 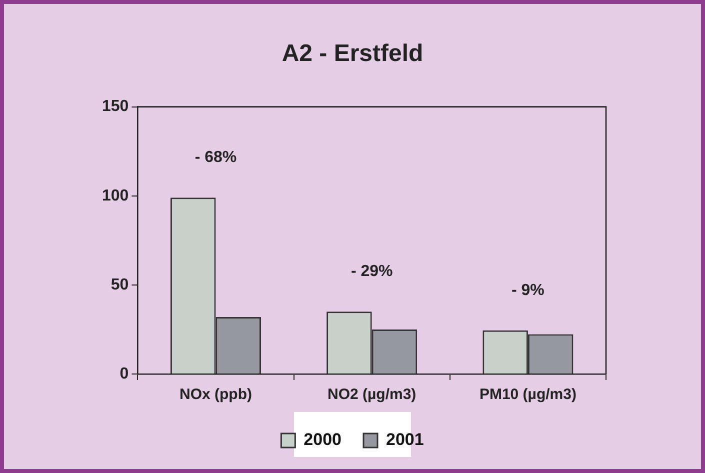 I want to click on annotation: - 29%, so click(x=371, y=271).